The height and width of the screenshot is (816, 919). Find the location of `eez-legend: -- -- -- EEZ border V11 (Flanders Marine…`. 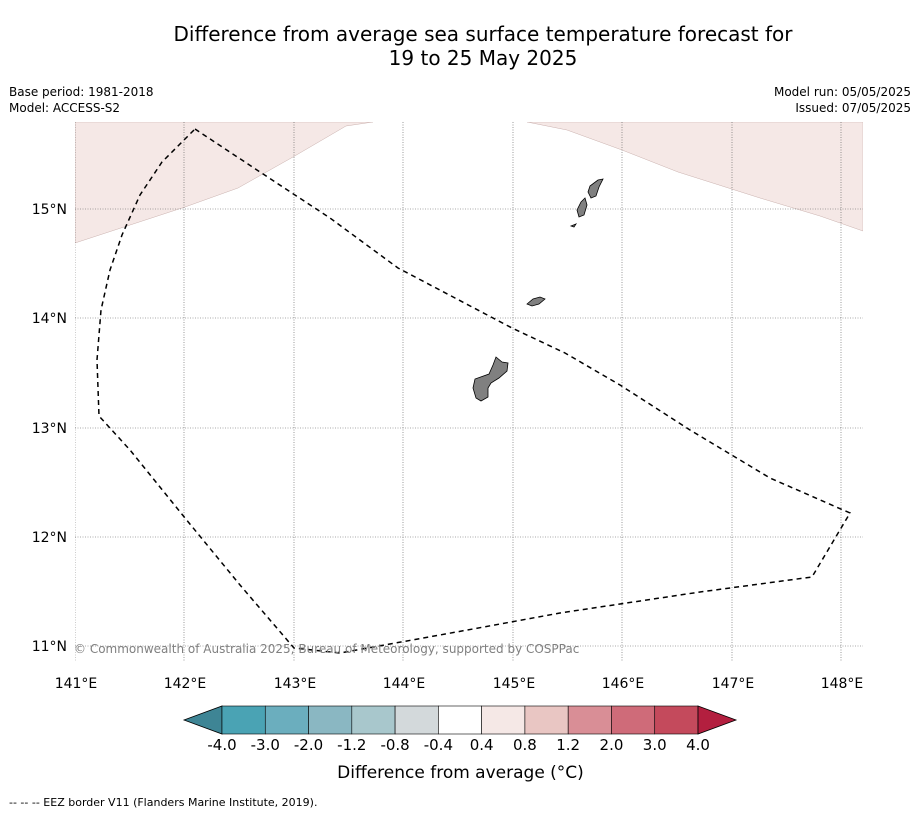

eez-legend: -- -- -- EEZ border V11 (Flanders Marine… is located at coordinates (163, 802).